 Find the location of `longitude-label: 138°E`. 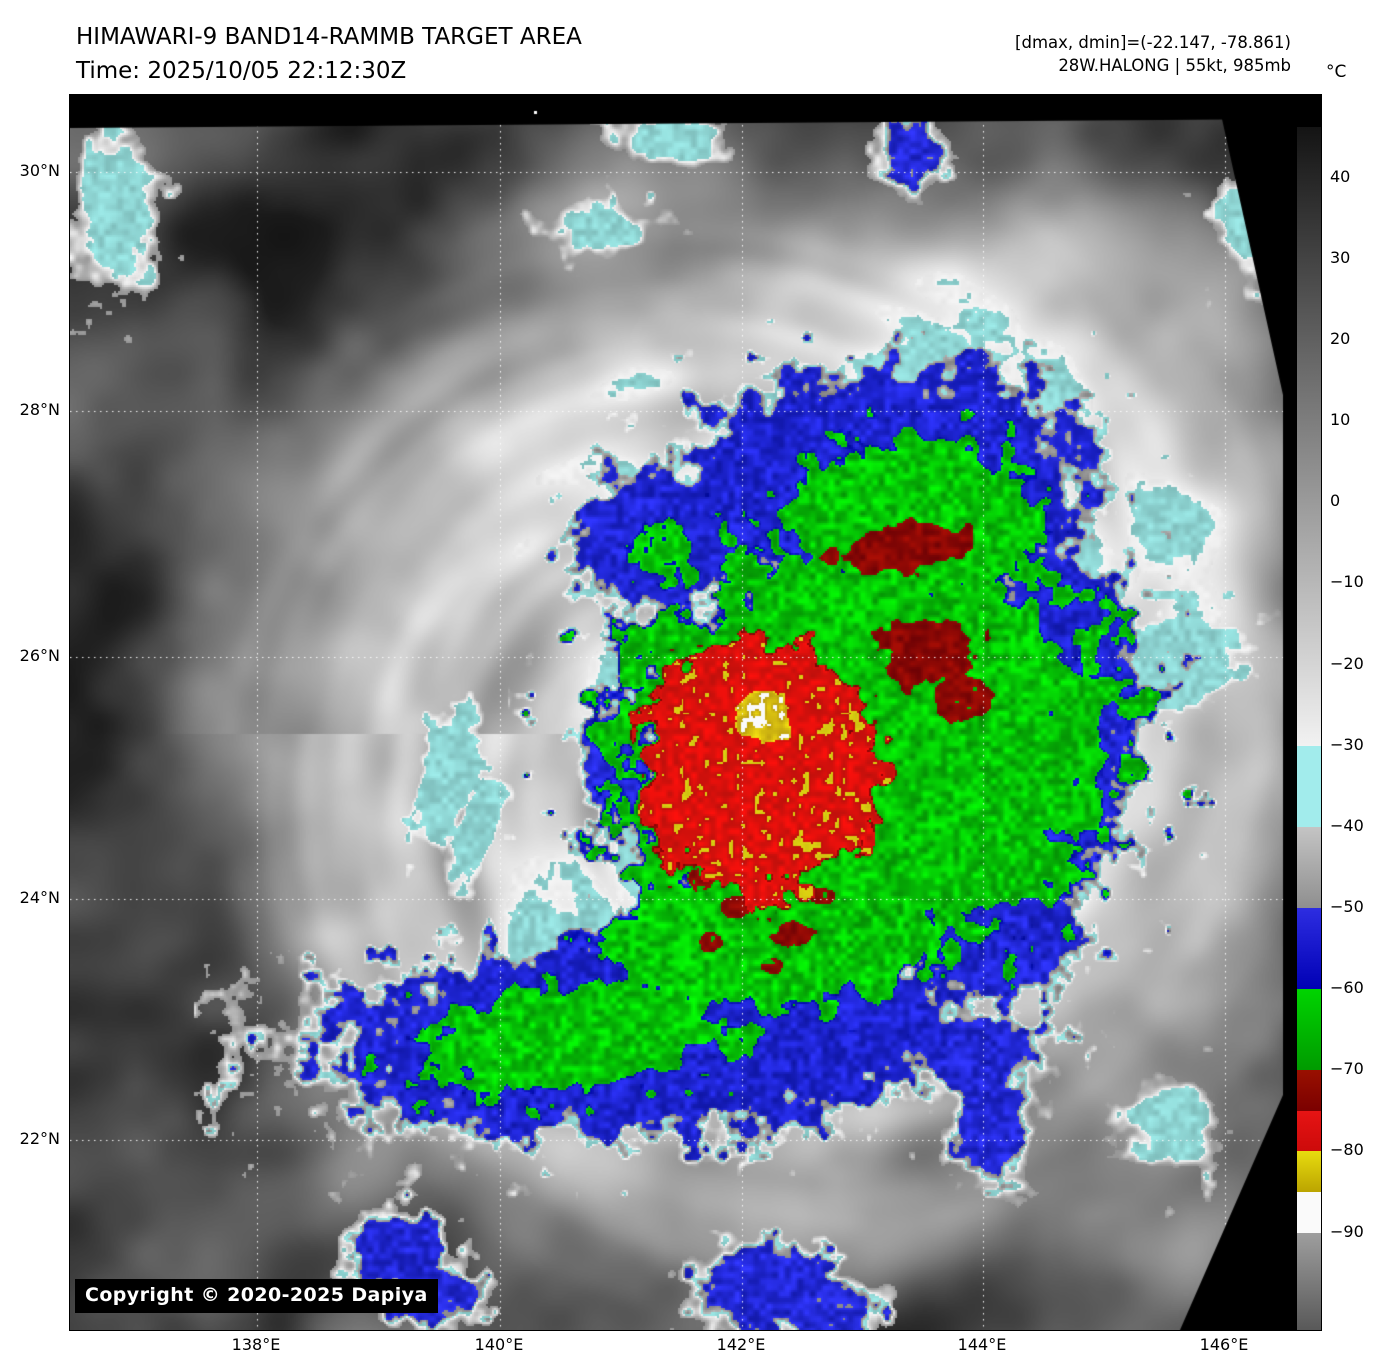

longitude-label: 138°E is located at coordinates (256, 1344).